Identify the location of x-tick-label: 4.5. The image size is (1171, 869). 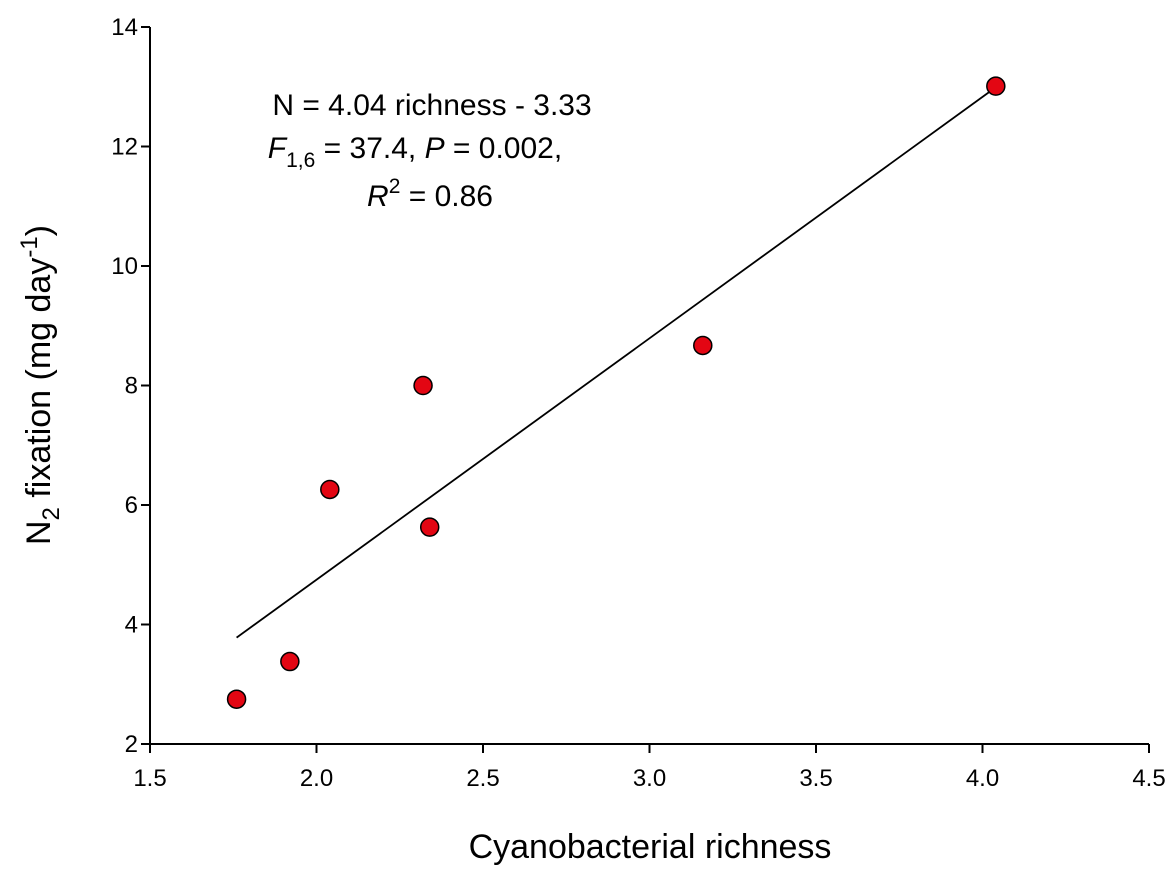
(1148, 778).